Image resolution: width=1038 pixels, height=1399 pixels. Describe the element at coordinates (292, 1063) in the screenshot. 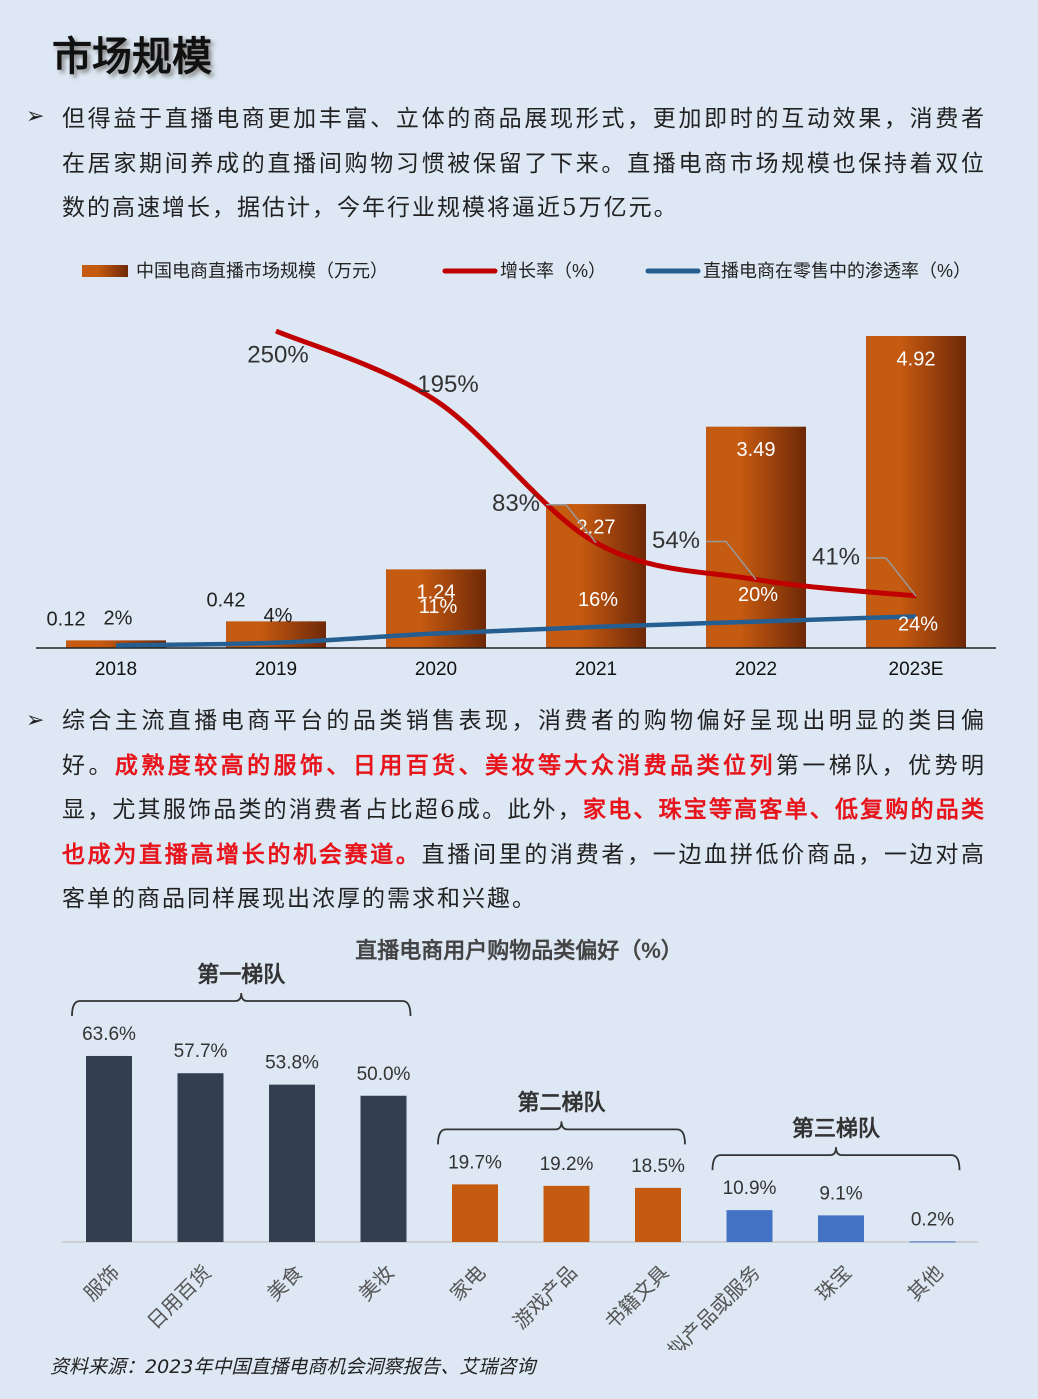

I see `bar-value-label: 53.8%` at that location.